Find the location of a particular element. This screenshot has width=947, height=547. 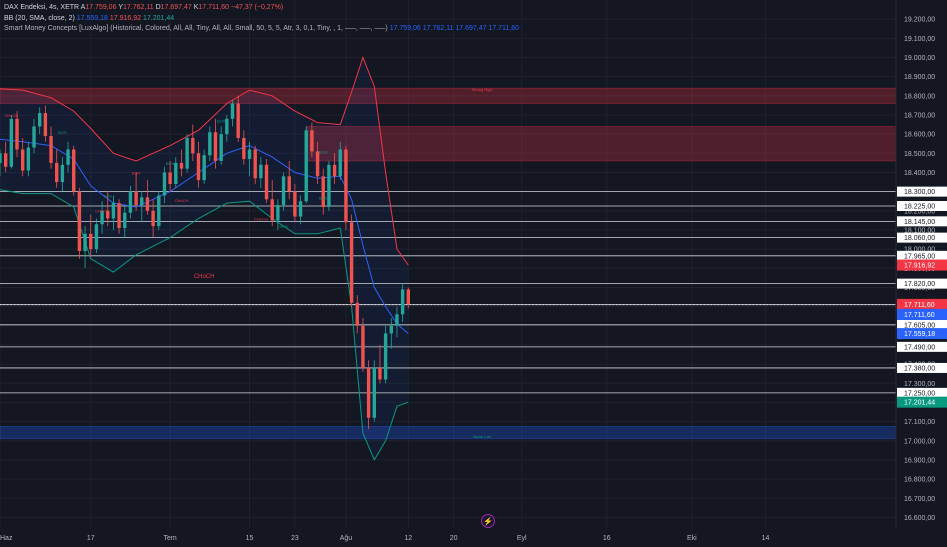

structure-label-9: BOS is located at coordinates (221, 121).